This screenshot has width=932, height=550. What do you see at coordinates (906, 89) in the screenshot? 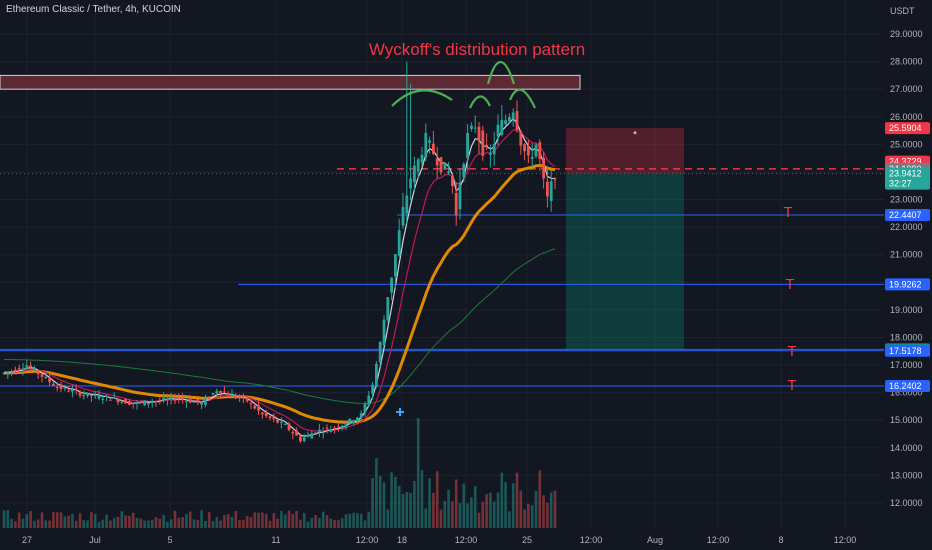
I see `price-tick-label: 27.0000` at bounding box center [906, 89].